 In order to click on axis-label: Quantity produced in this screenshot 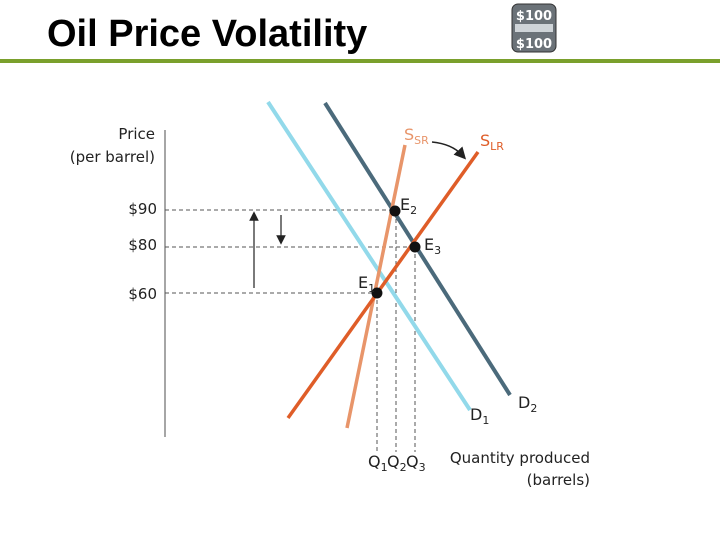, I will do `click(520, 458)`.